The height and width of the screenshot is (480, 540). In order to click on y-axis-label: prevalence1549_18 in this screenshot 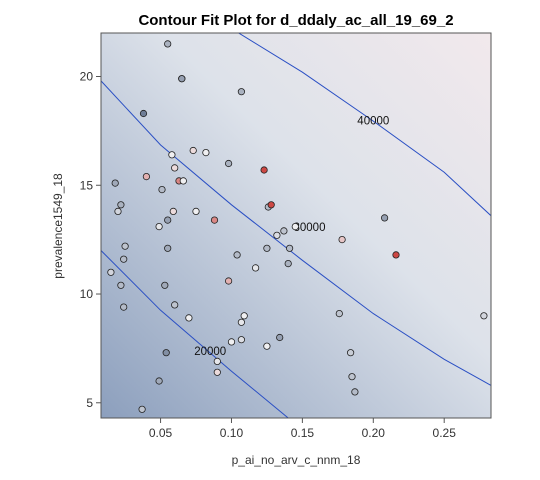, I will do `click(58, 226)`.